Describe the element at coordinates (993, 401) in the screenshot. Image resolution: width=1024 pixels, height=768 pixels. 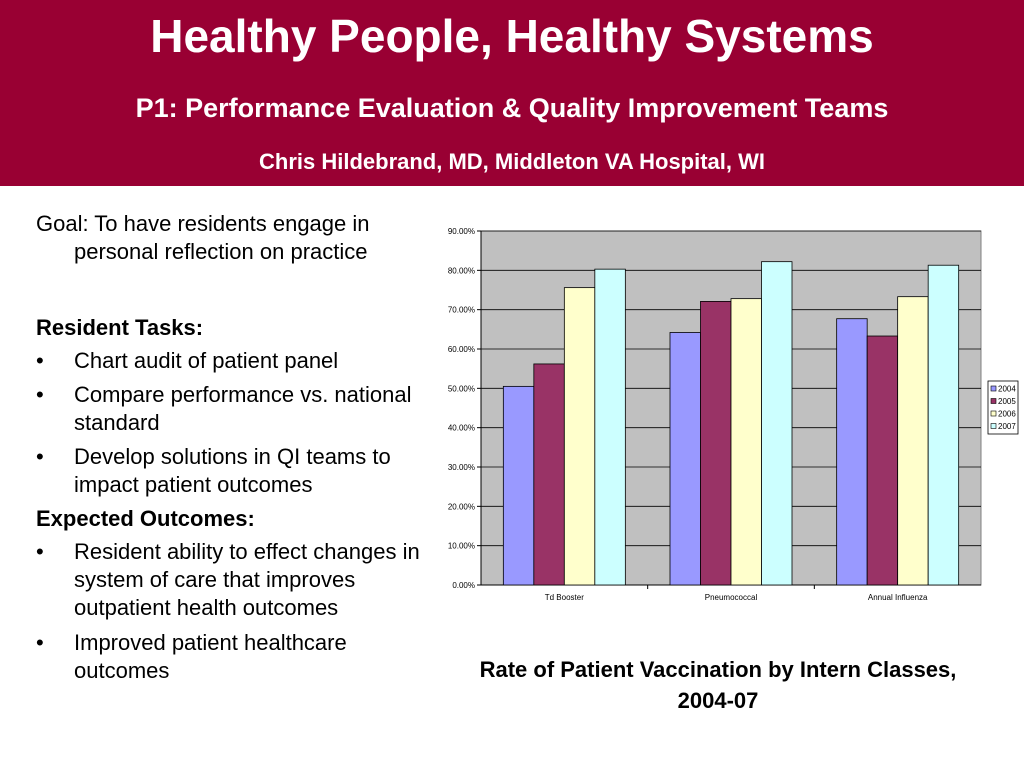
I see `legend-swatch-2005` at that location.